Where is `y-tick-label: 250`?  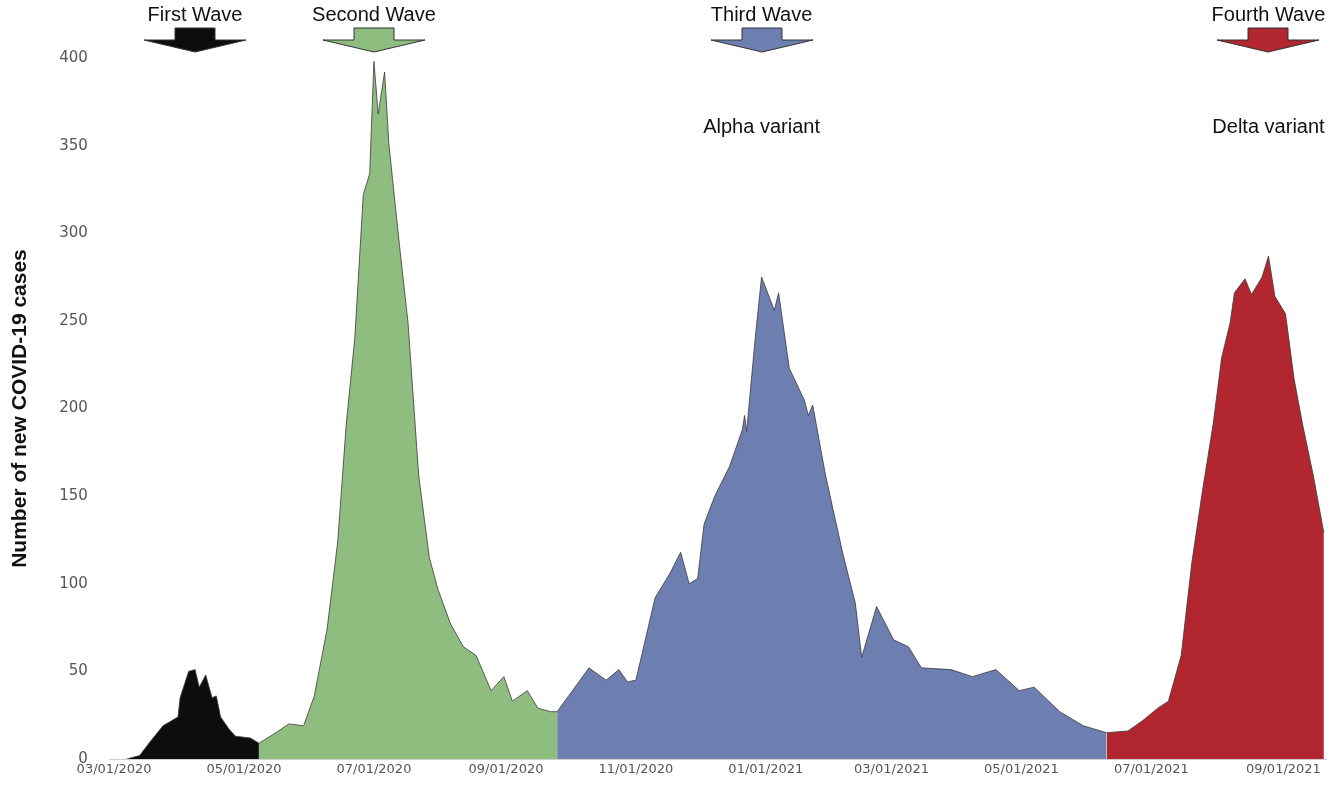
y-tick-label: 250 is located at coordinates (73, 319).